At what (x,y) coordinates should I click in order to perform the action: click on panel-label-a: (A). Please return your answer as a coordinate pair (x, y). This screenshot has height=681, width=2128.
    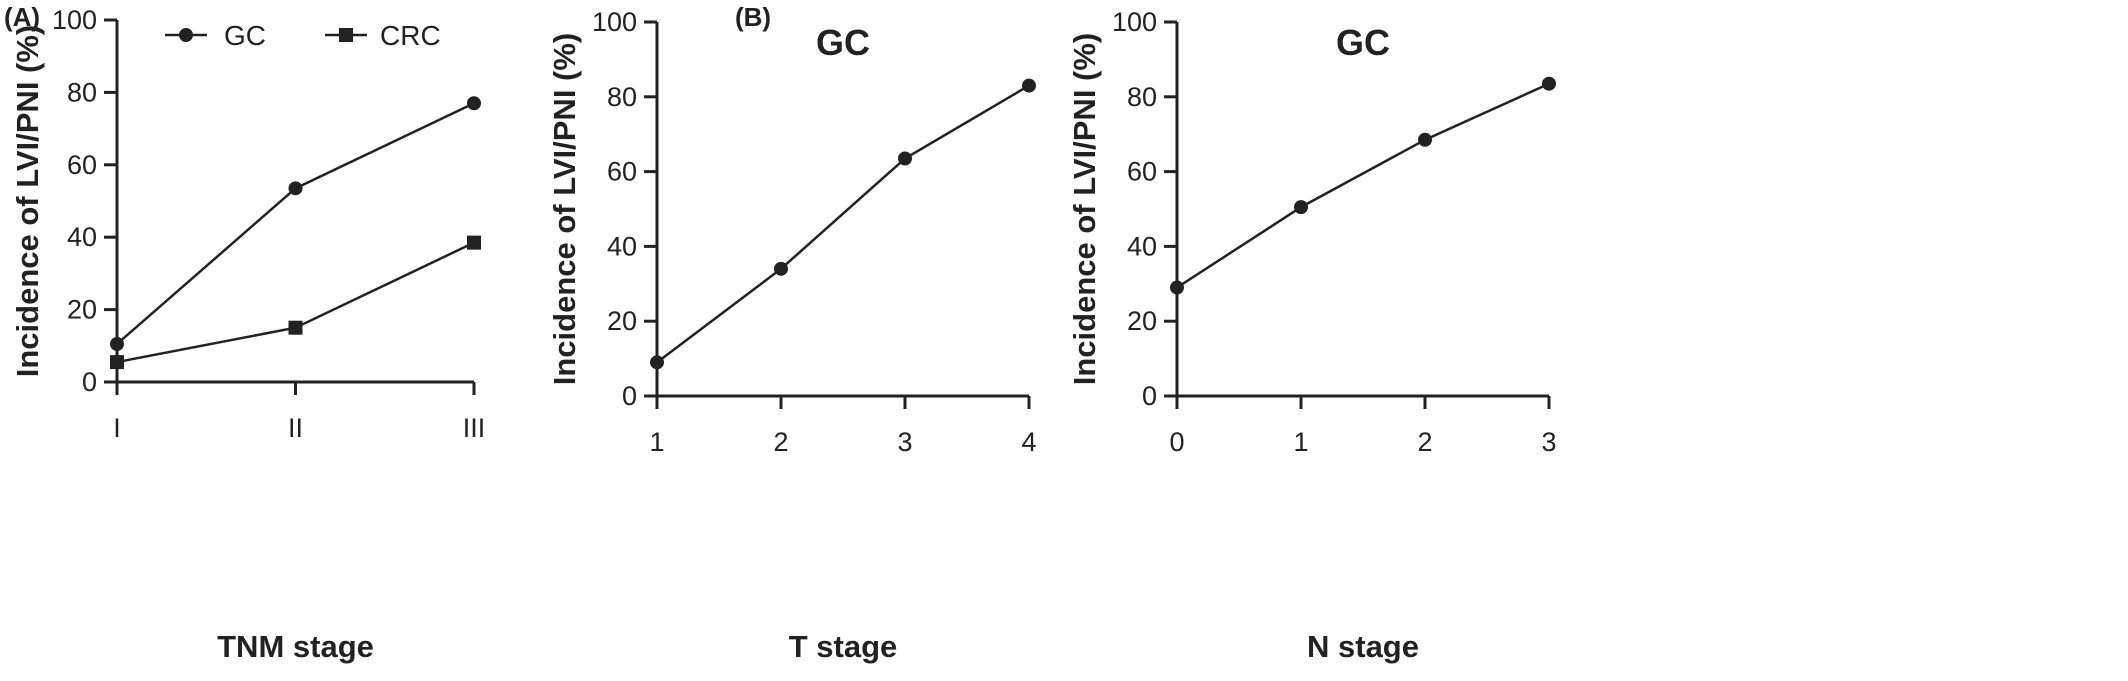
    Looking at the image, I should click on (22, 17).